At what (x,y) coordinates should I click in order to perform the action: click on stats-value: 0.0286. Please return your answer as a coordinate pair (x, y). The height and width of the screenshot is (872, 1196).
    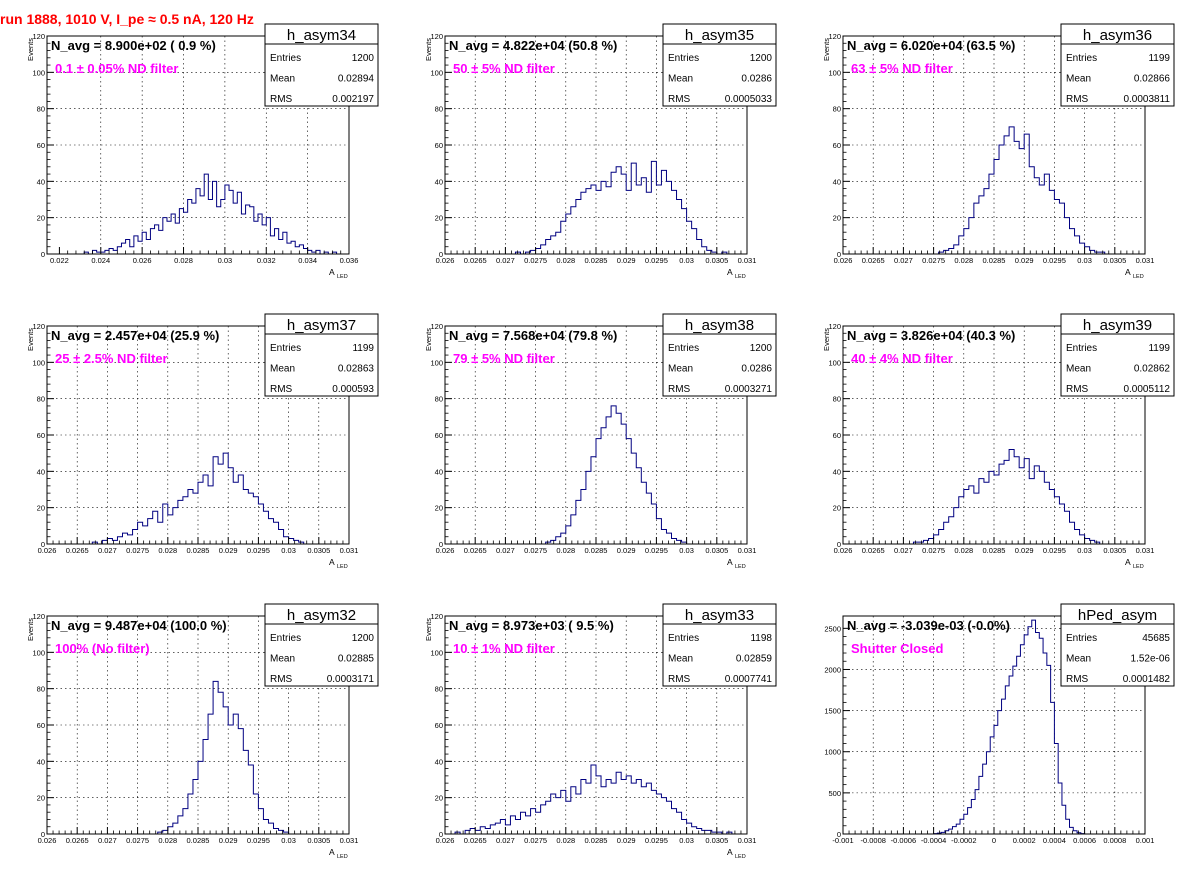
    Looking at the image, I should click on (756, 369).